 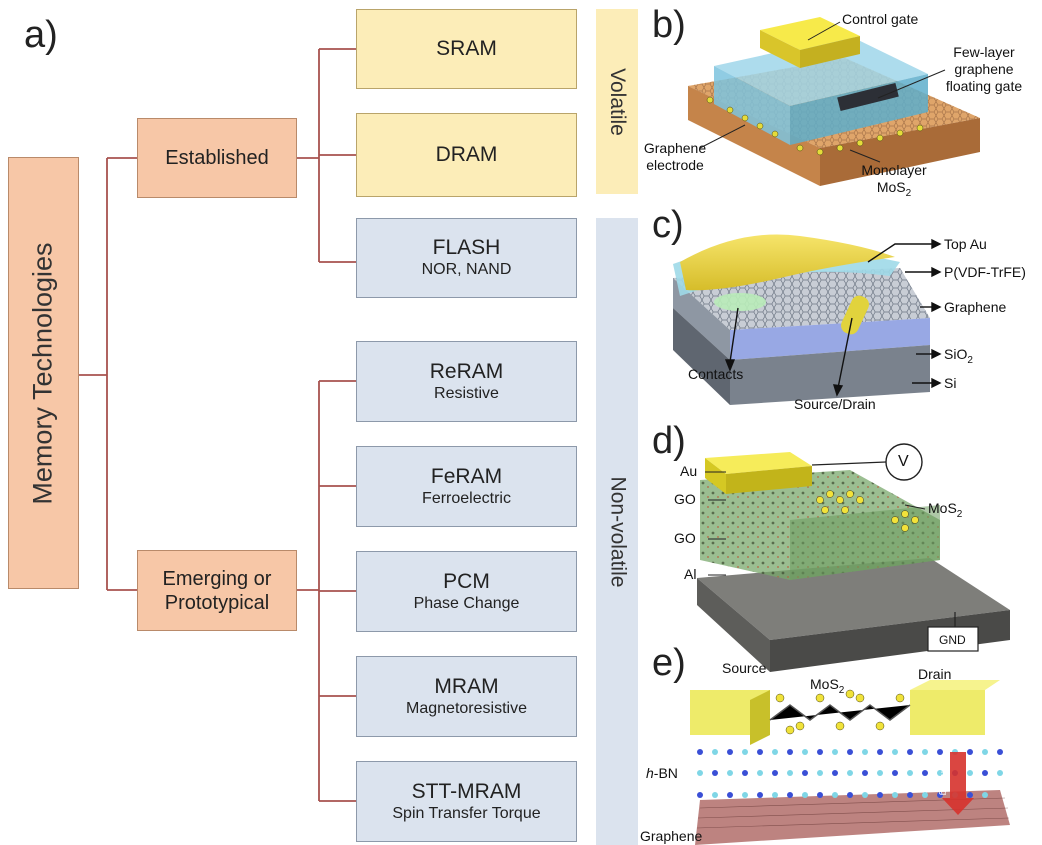 I want to click on d-label-au: Au, so click(x=689, y=471).